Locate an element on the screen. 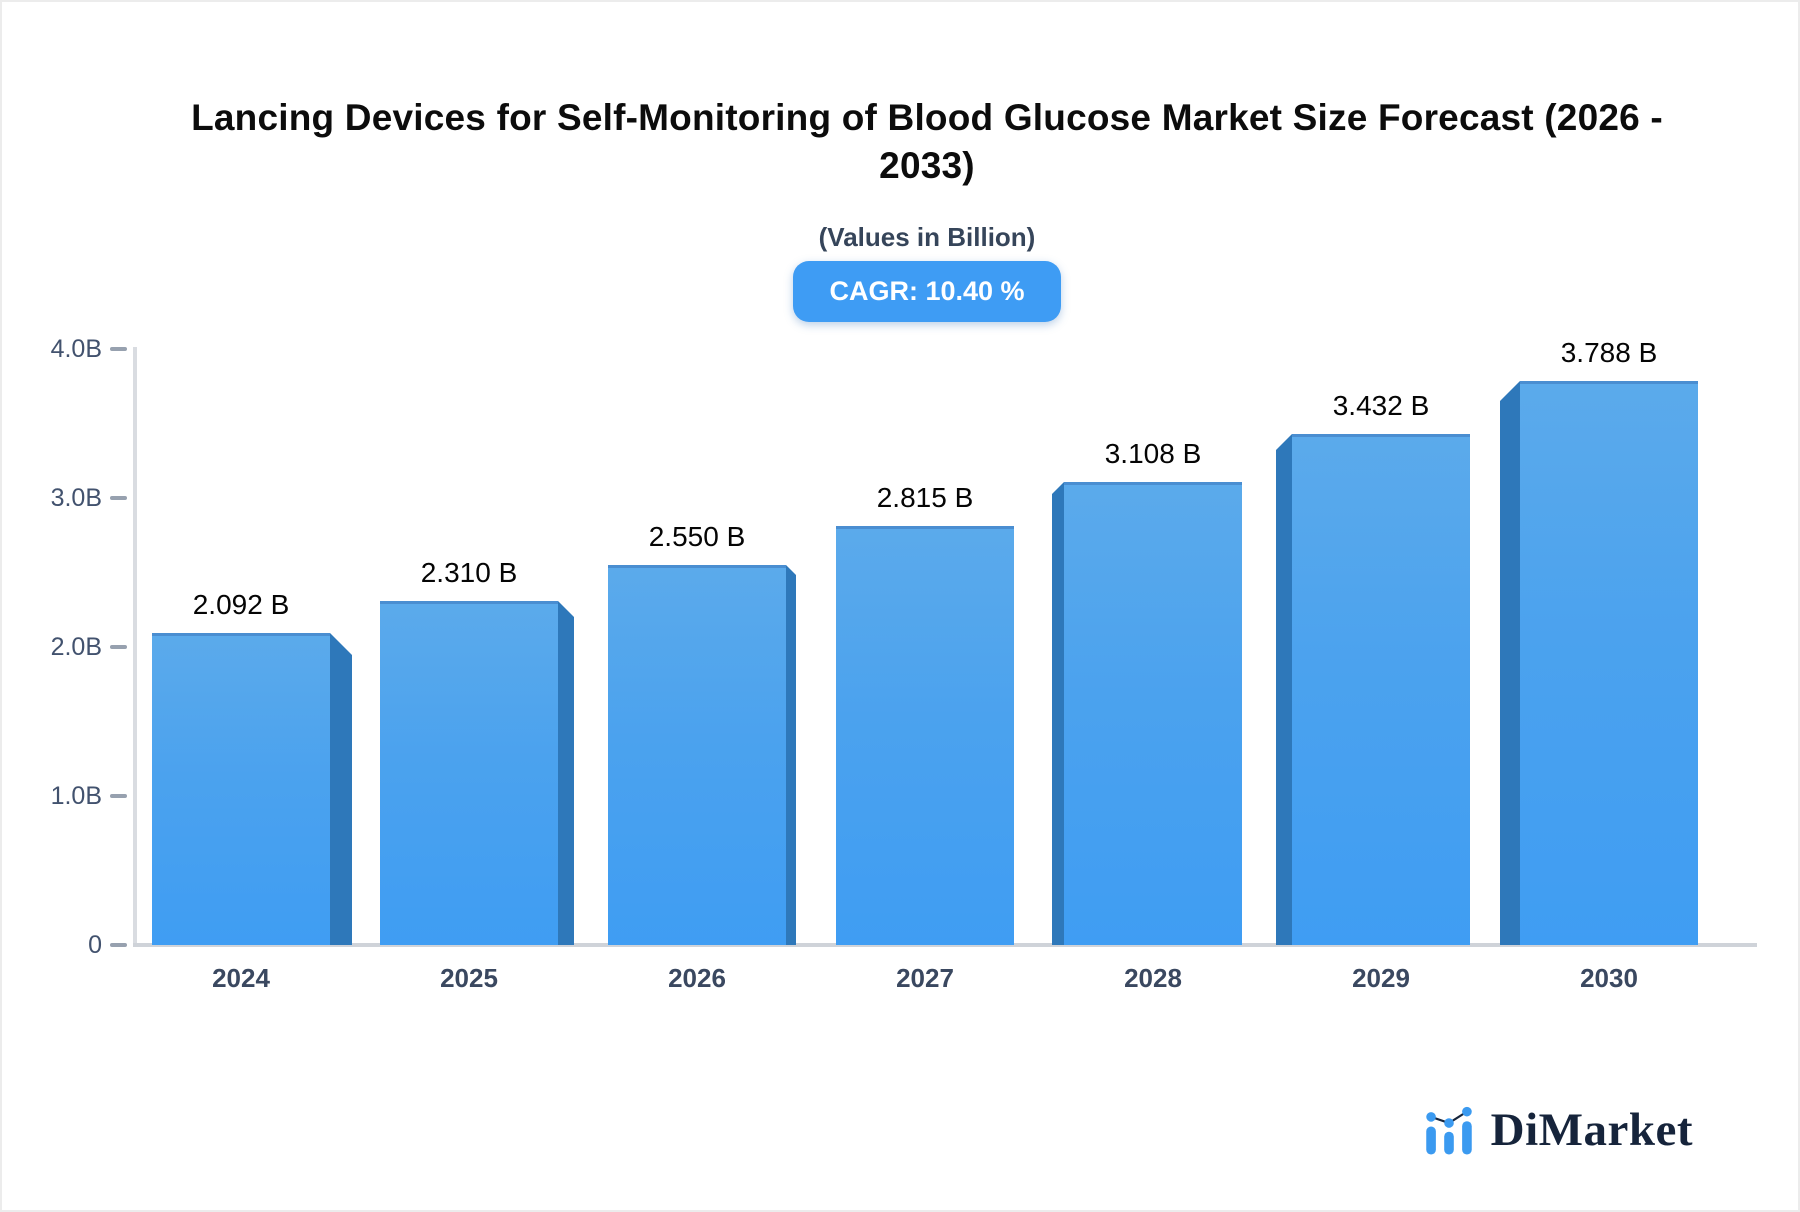 Image resolution: width=1800 pixels, height=1212 pixels. bar-value-label: 3.108 B is located at coordinates (1153, 453).